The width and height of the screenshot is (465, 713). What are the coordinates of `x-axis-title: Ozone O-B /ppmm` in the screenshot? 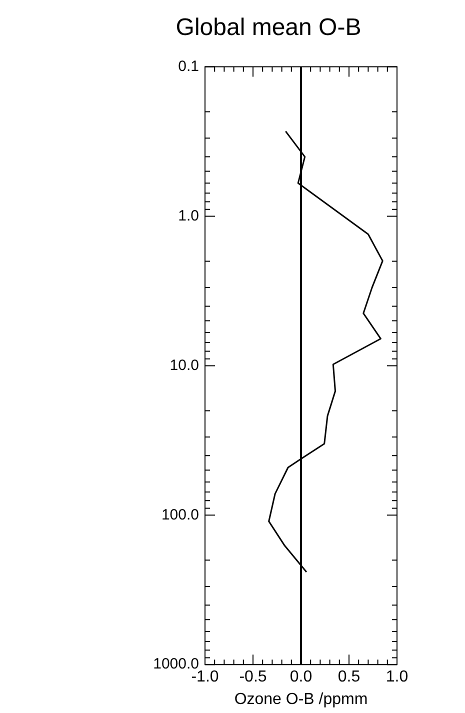 It's located at (301, 699).